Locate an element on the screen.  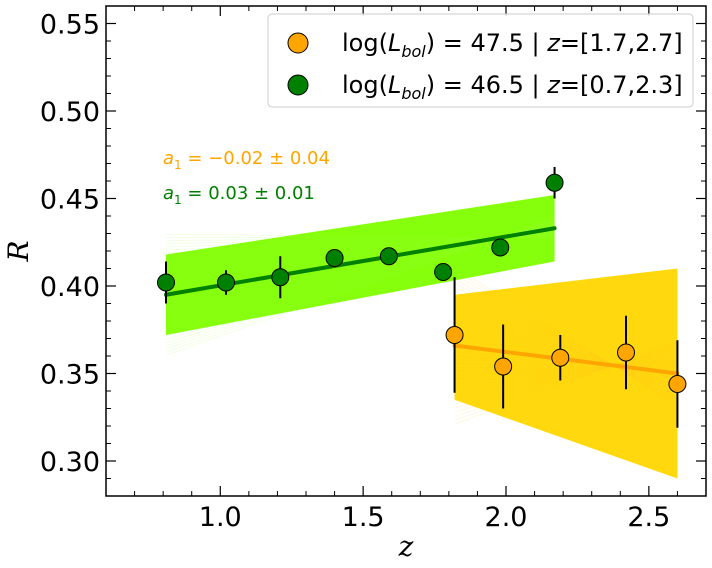
y-tick-label: 0.35 is located at coordinates (70, 375).